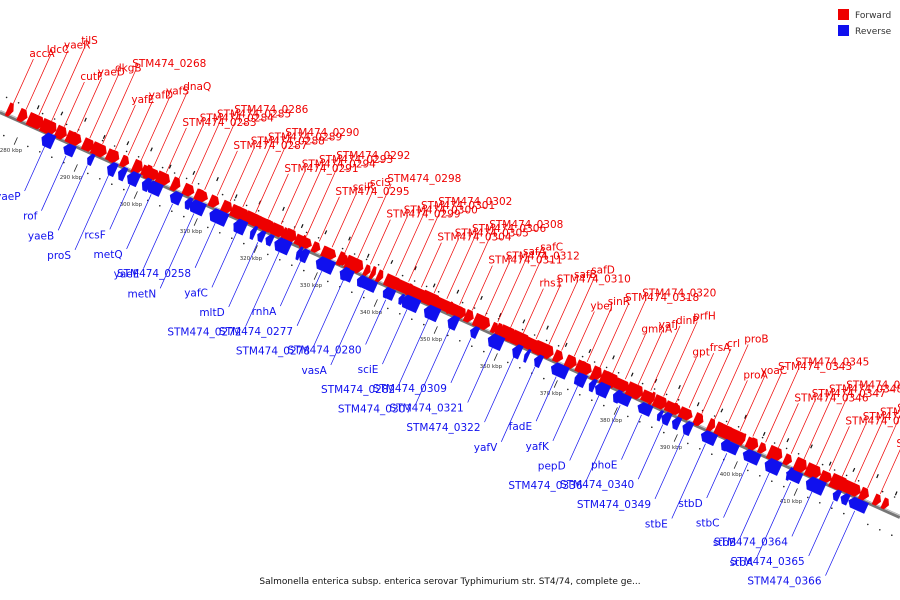 The height and width of the screenshot is (600, 900). Describe the element at coordinates (731, 475) in the screenshot. I see `tick-label: 400 kbp` at that location.